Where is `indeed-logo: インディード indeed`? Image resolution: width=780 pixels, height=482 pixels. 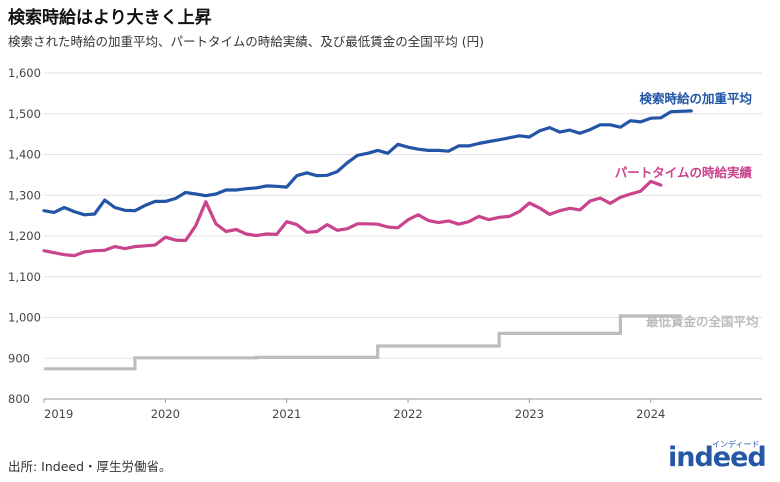
indeed-logo: インディード indeed is located at coordinates (717, 457).